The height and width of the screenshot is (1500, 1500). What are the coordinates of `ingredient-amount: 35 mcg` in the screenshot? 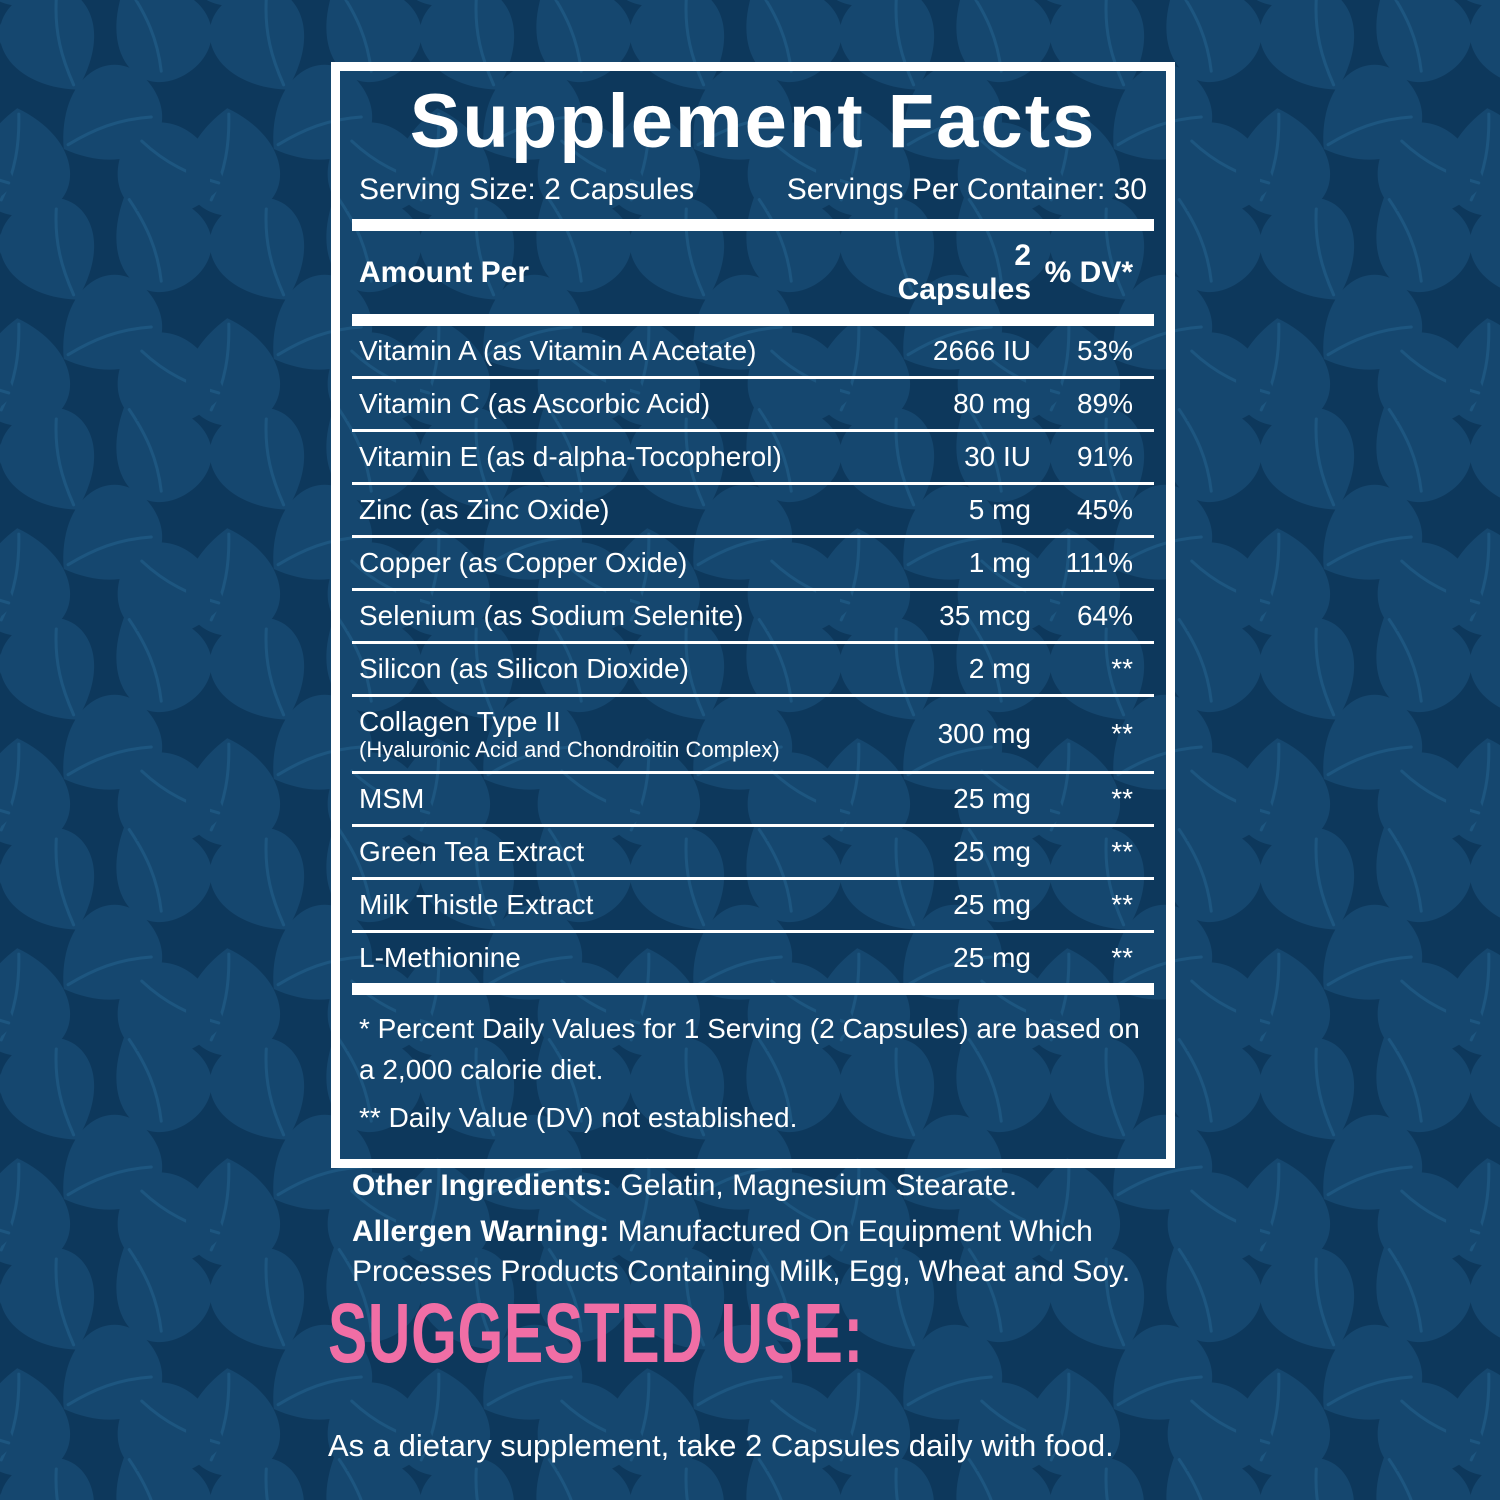 It's located at (985, 615).